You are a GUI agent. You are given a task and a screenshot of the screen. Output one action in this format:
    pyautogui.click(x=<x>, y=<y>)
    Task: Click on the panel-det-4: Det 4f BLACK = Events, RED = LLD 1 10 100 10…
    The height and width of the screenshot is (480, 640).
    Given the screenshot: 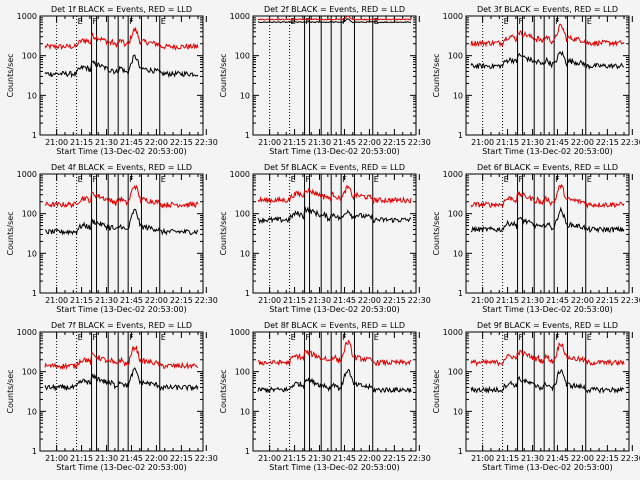 What is the action you would take?
    pyautogui.click(x=112, y=238)
    